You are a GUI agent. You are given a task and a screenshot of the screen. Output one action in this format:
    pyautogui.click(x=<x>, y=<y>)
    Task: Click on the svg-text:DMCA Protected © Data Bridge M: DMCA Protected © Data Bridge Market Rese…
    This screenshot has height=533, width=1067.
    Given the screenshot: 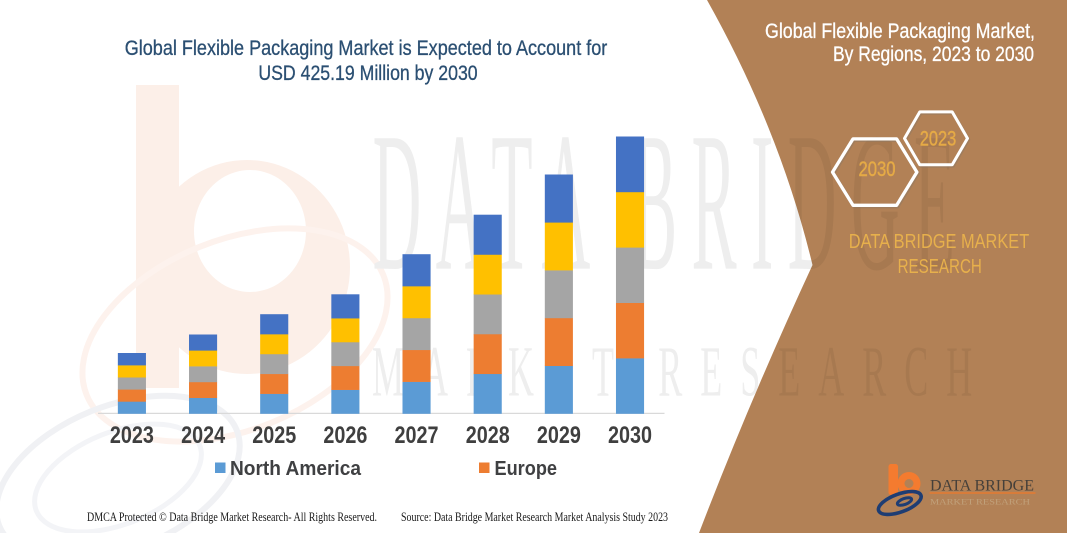 What is the action you would take?
    pyautogui.click(x=232, y=517)
    